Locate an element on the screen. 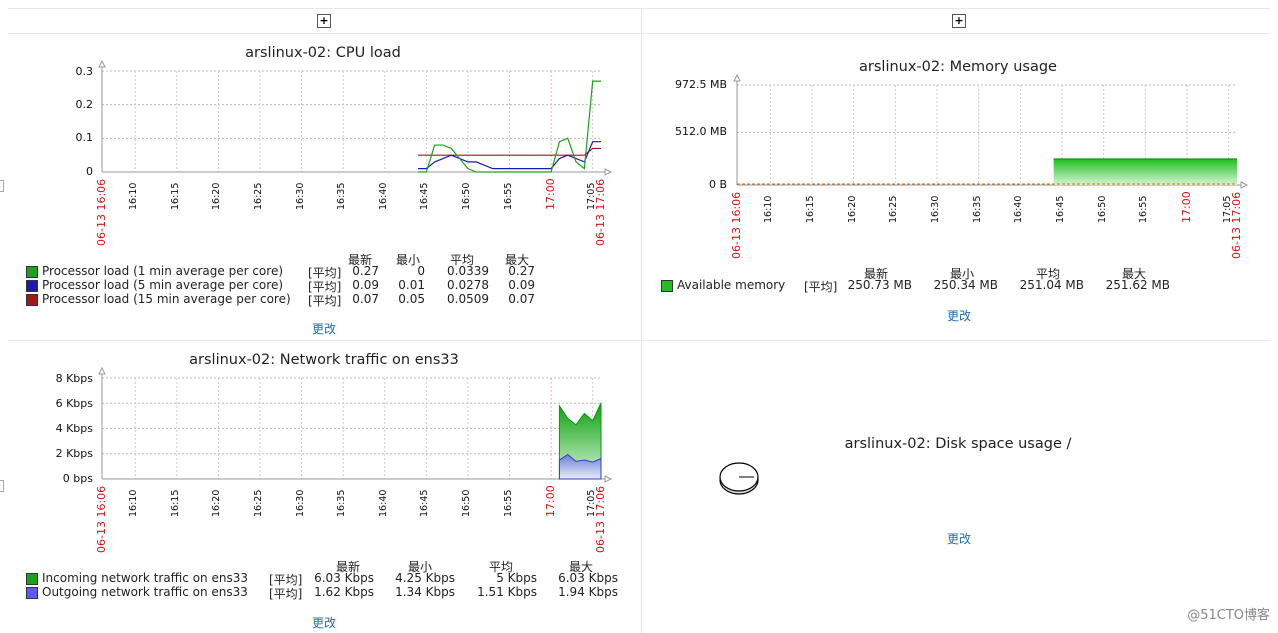 The width and height of the screenshot is (1278, 633). mem-xtick-label: 16:30 is located at coordinates (935, 209).